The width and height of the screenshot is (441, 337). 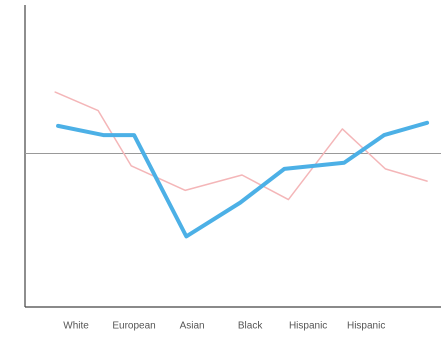 I want to click on x-tick-label: Black, so click(x=250, y=326).